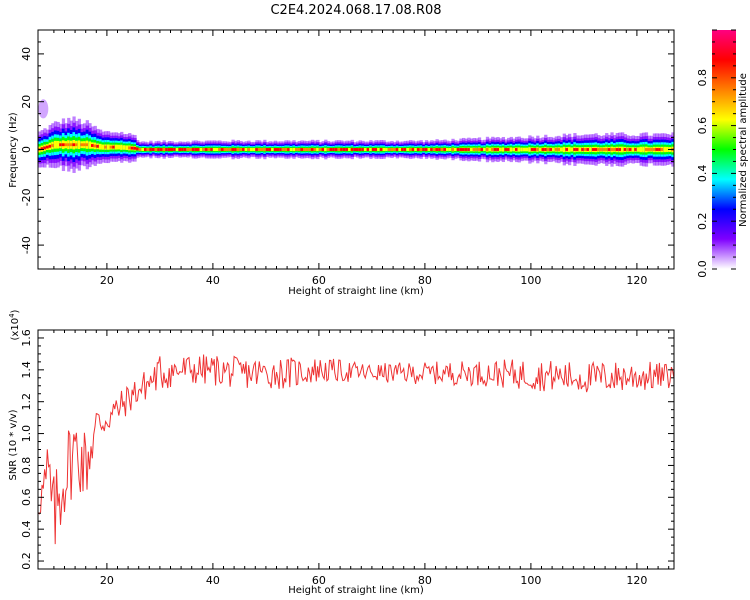  What do you see at coordinates (636, 580) in the screenshot?
I see `snr-x-tick-label: 120` at bounding box center [636, 580].